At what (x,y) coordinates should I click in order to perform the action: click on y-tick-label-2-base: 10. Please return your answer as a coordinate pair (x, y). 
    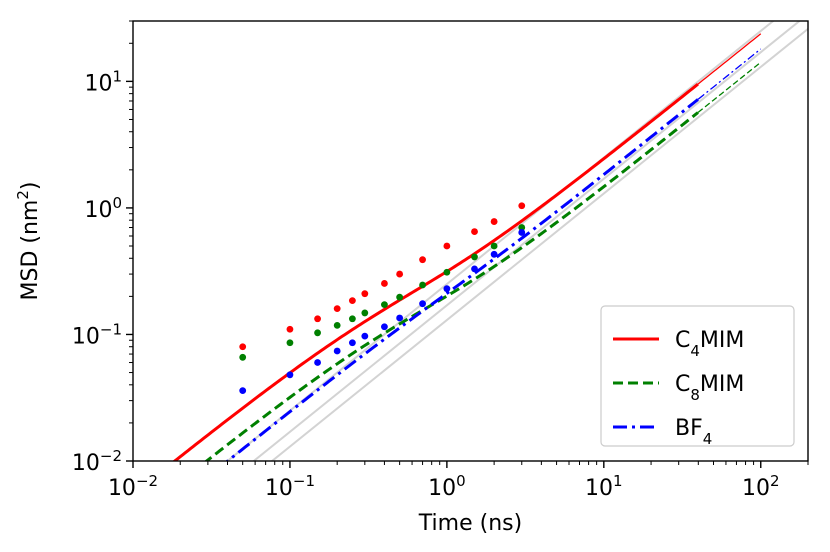
    Looking at the image, I should click on (86, 336).